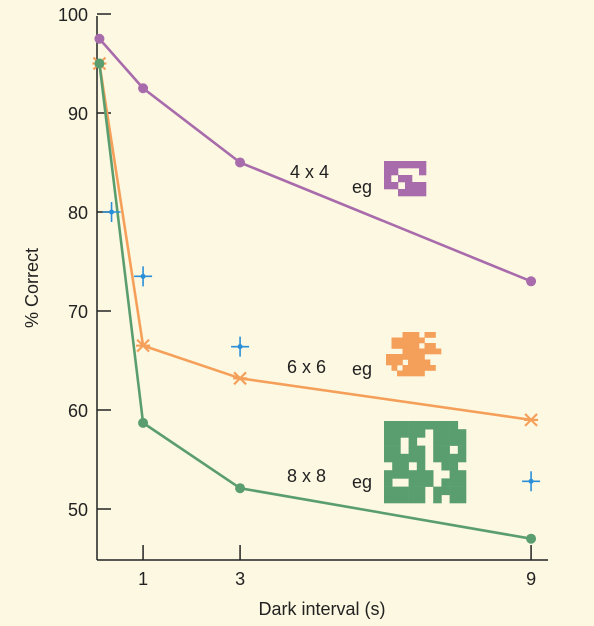 This screenshot has width=594, height=626. Describe the element at coordinates (78, 312) in the screenshot. I see `y-tick-label: 70` at that location.